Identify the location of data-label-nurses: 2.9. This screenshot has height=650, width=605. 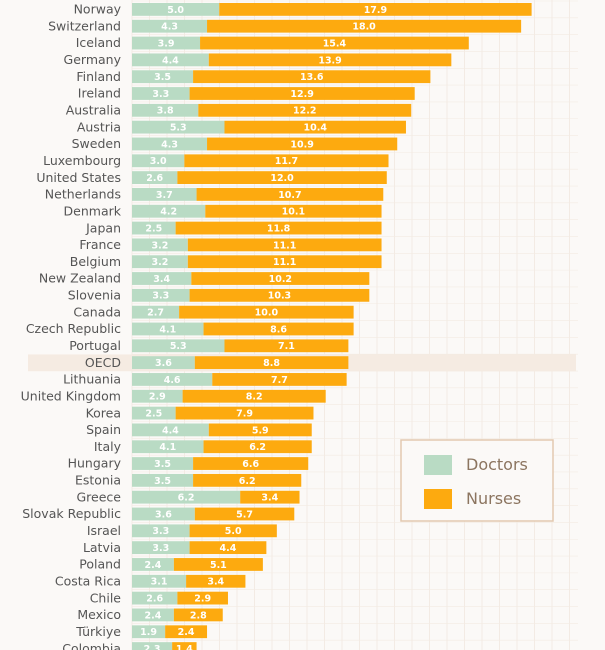
(202, 599).